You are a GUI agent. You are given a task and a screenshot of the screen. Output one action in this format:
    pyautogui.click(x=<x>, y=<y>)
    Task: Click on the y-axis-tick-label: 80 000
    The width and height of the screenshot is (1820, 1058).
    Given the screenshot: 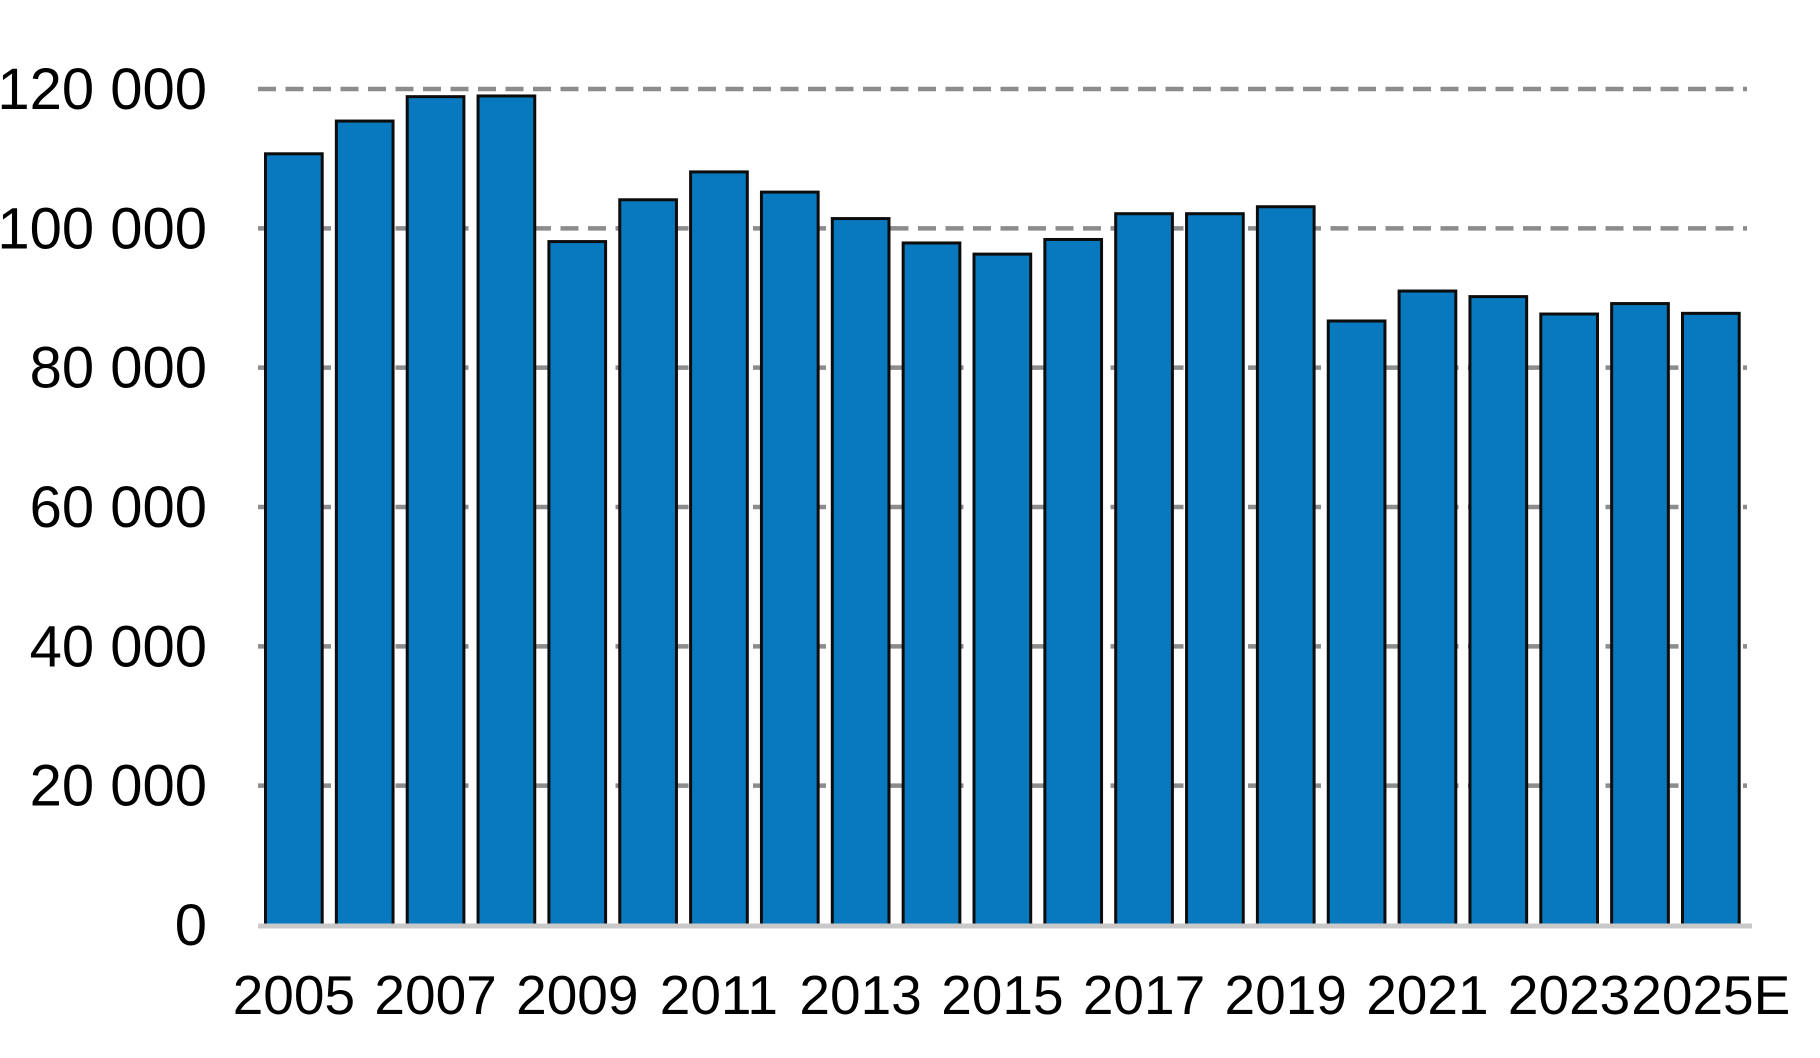 What is the action you would take?
    pyautogui.click(x=118, y=368)
    